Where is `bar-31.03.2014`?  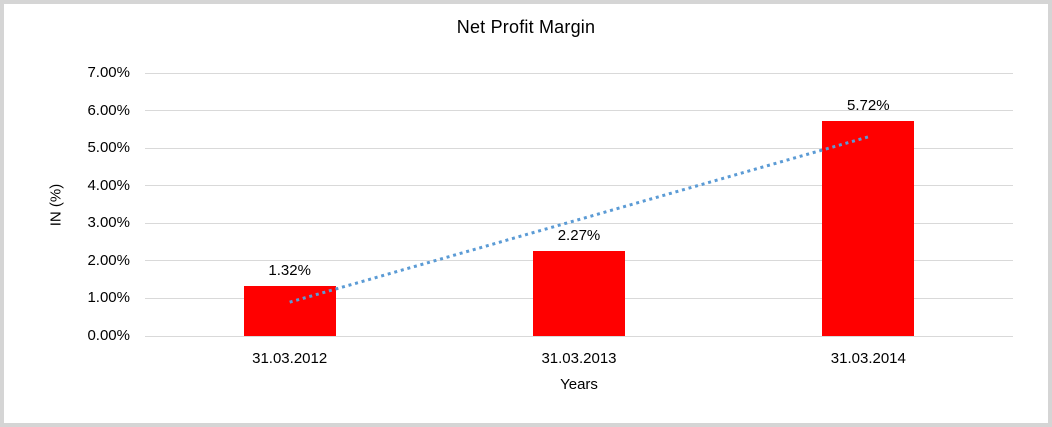
bar-31.03.2014 is located at coordinates (868, 228).